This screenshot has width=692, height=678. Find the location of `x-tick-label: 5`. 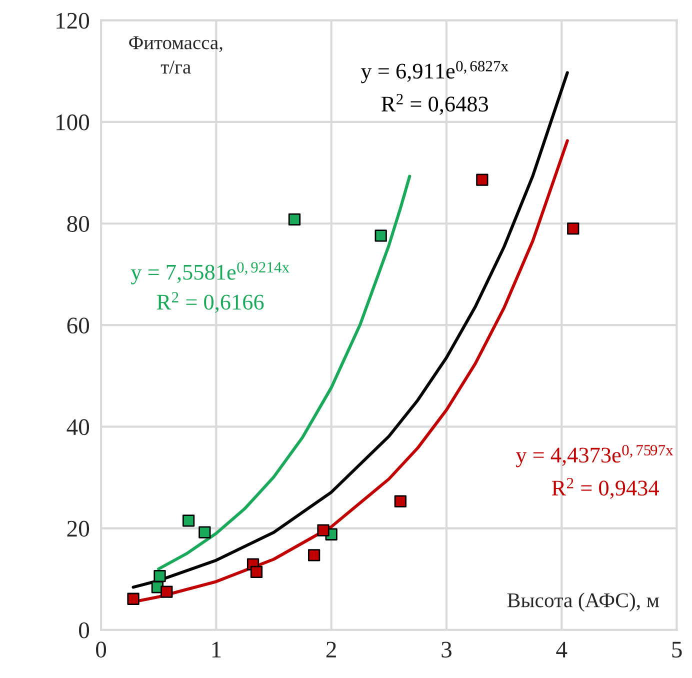

x-tick-label: 5 is located at coordinates (677, 650).